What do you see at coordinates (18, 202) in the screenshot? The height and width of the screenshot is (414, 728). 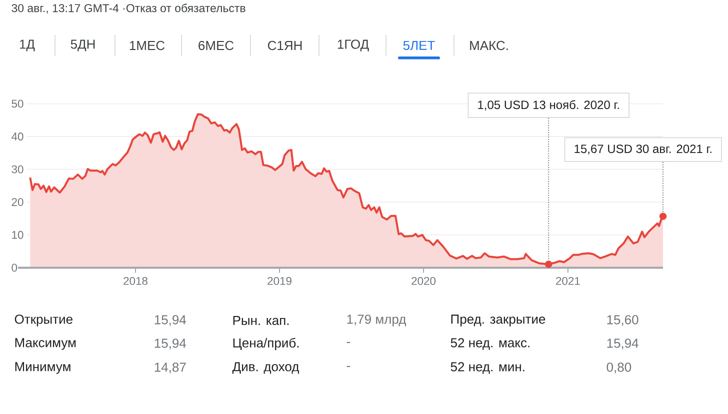 I see `y-tick-label: 20` at bounding box center [18, 202].